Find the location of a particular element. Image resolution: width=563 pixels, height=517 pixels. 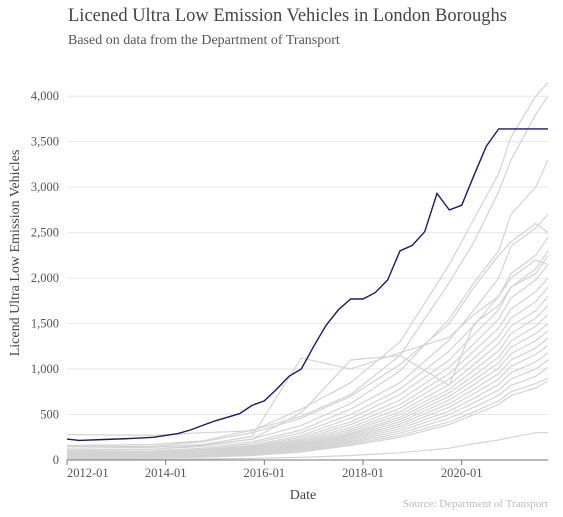

x-tick-label: 2018-01 is located at coordinates (363, 473).